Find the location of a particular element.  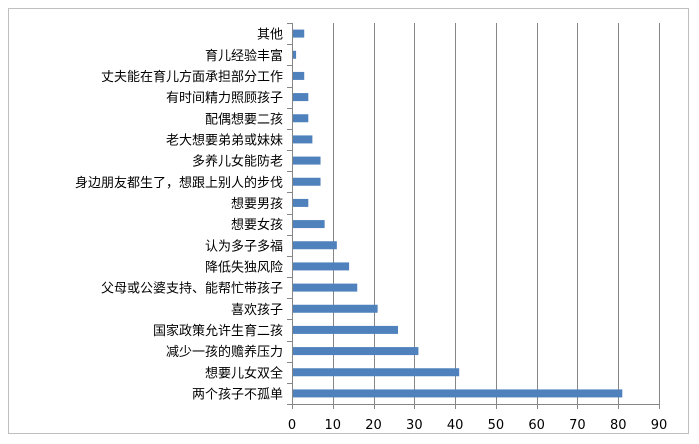

x-tick-label: 60 is located at coordinates (536, 425).